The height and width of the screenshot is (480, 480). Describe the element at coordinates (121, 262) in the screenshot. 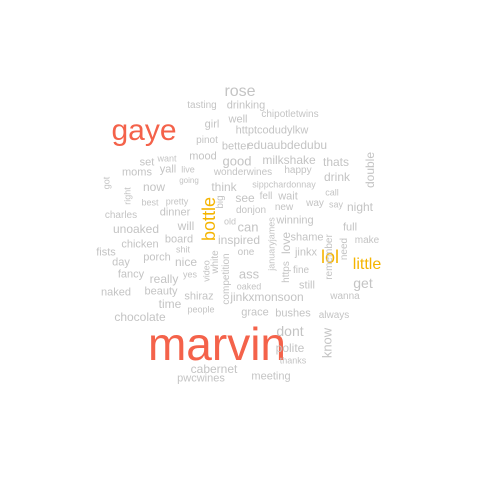

I see `word-day: day` at that location.